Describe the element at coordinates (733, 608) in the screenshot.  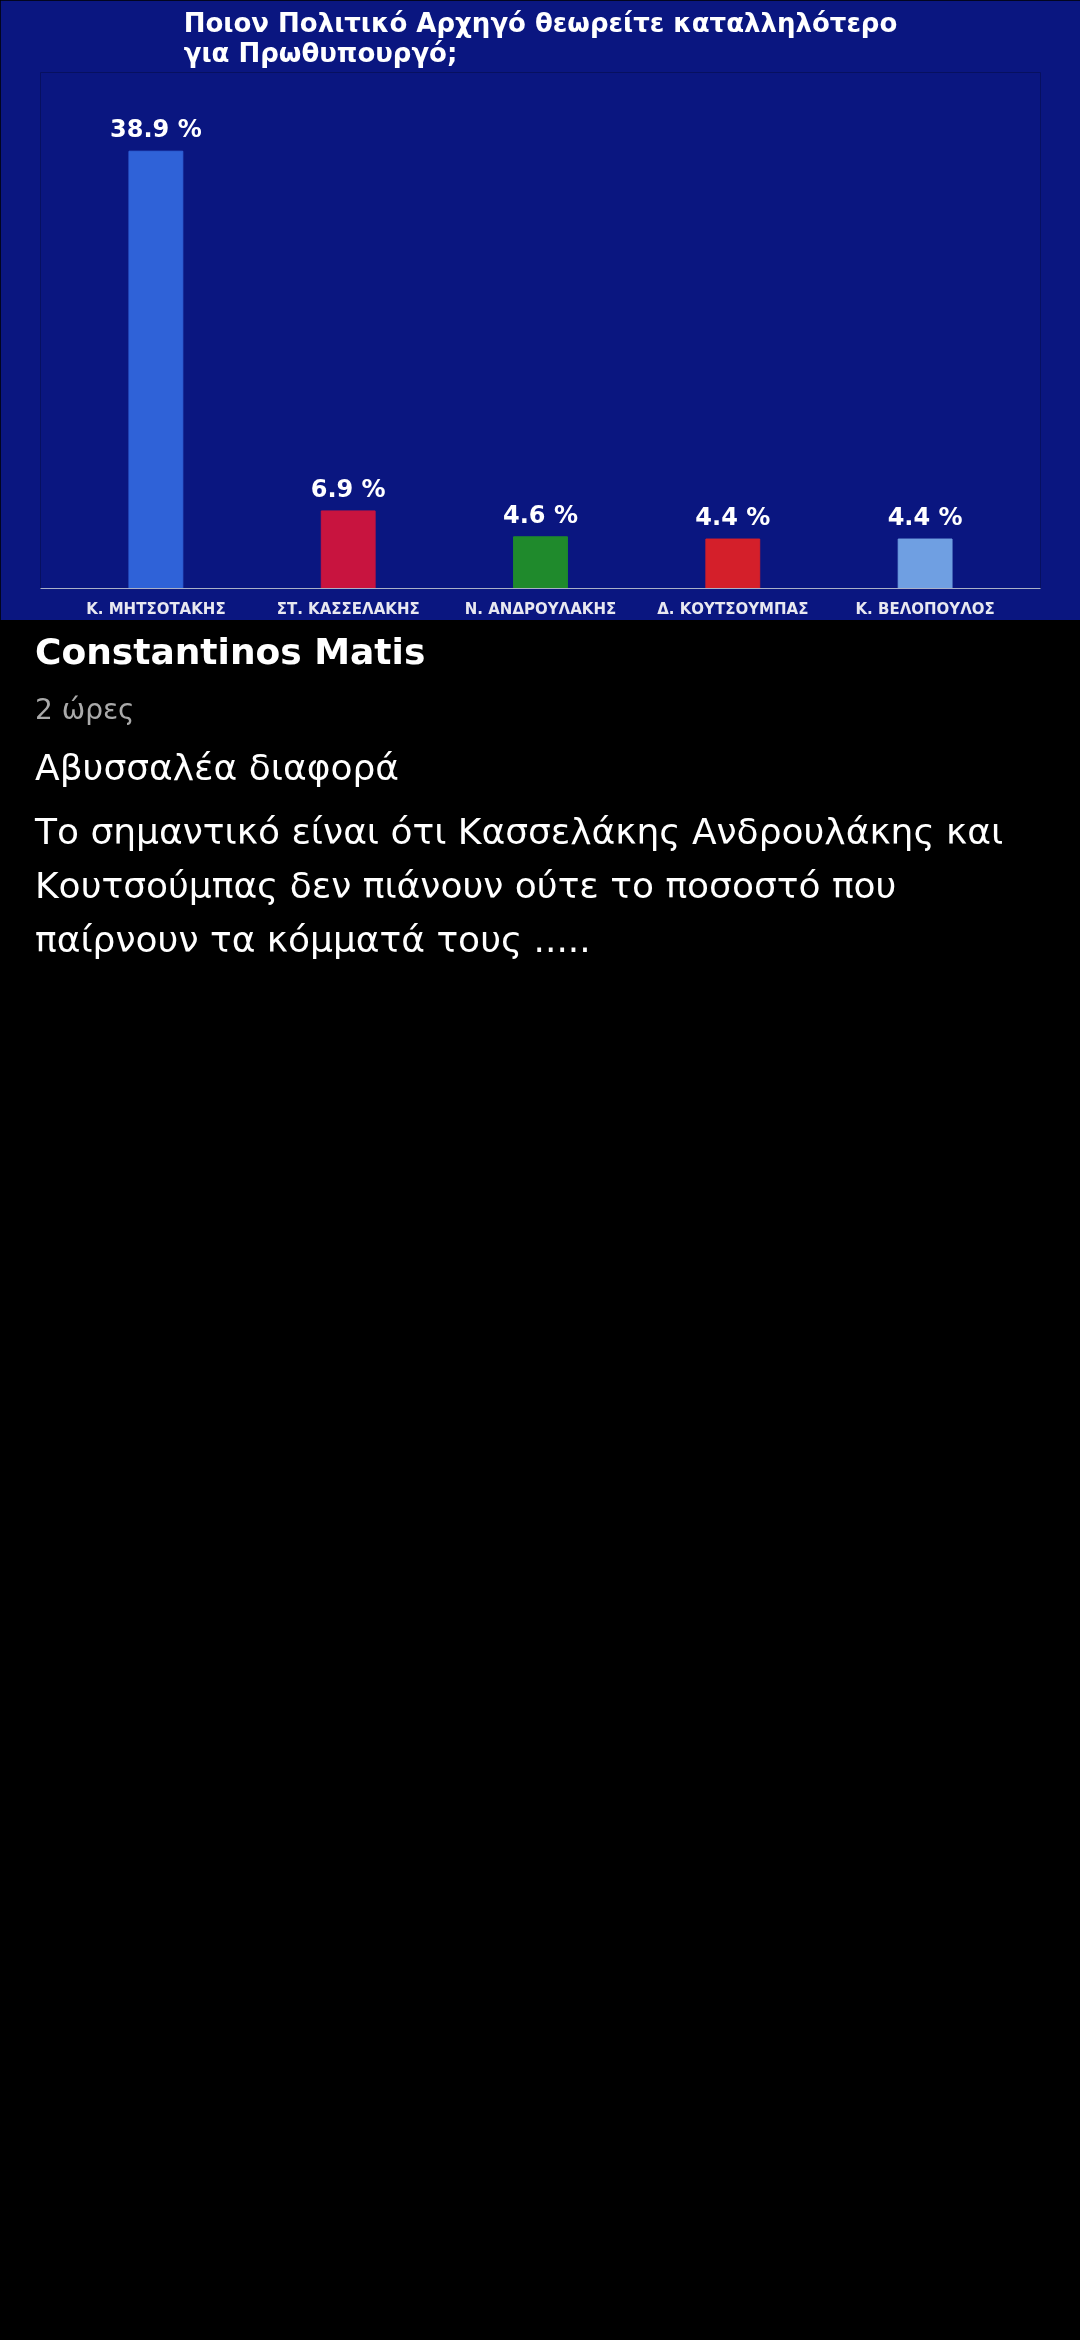
I see `x-tick-label: Δ. ΚΟΥΤΣΟΥΜΠΑΣ` at that location.